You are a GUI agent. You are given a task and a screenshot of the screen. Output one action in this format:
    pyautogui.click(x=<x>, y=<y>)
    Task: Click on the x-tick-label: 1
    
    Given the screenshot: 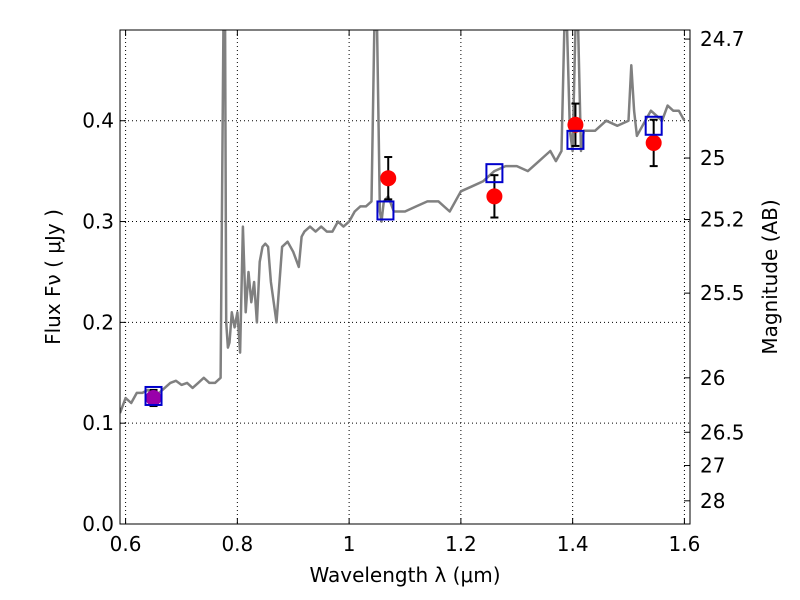 What is the action you would take?
    pyautogui.click(x=349, y=544)
    